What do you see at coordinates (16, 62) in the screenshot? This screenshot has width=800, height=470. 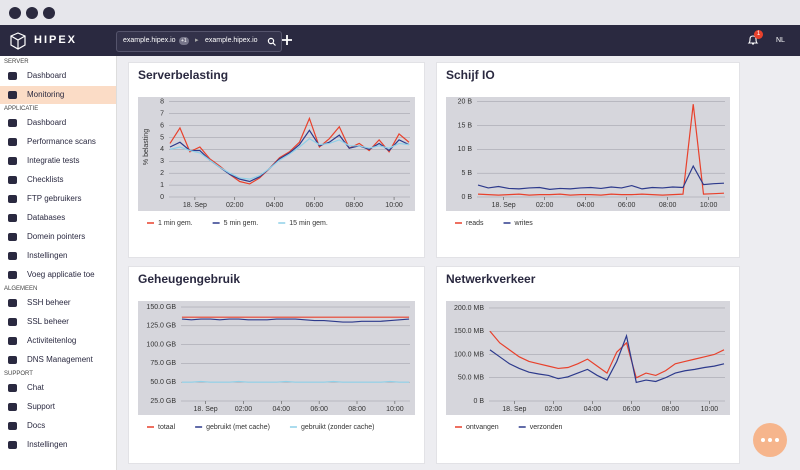 I see `section-title: SERVER` at bounding box center [16, 62].